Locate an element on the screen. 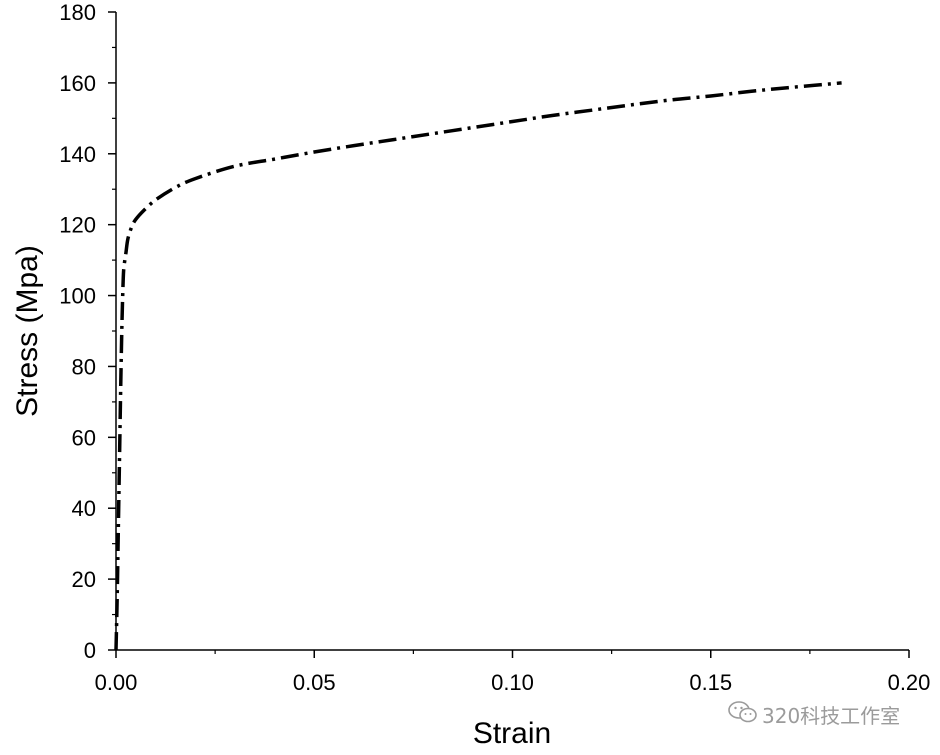 The image size is (940, 755). x-tick-label: 0.00 is located at coordinates (116, 682).